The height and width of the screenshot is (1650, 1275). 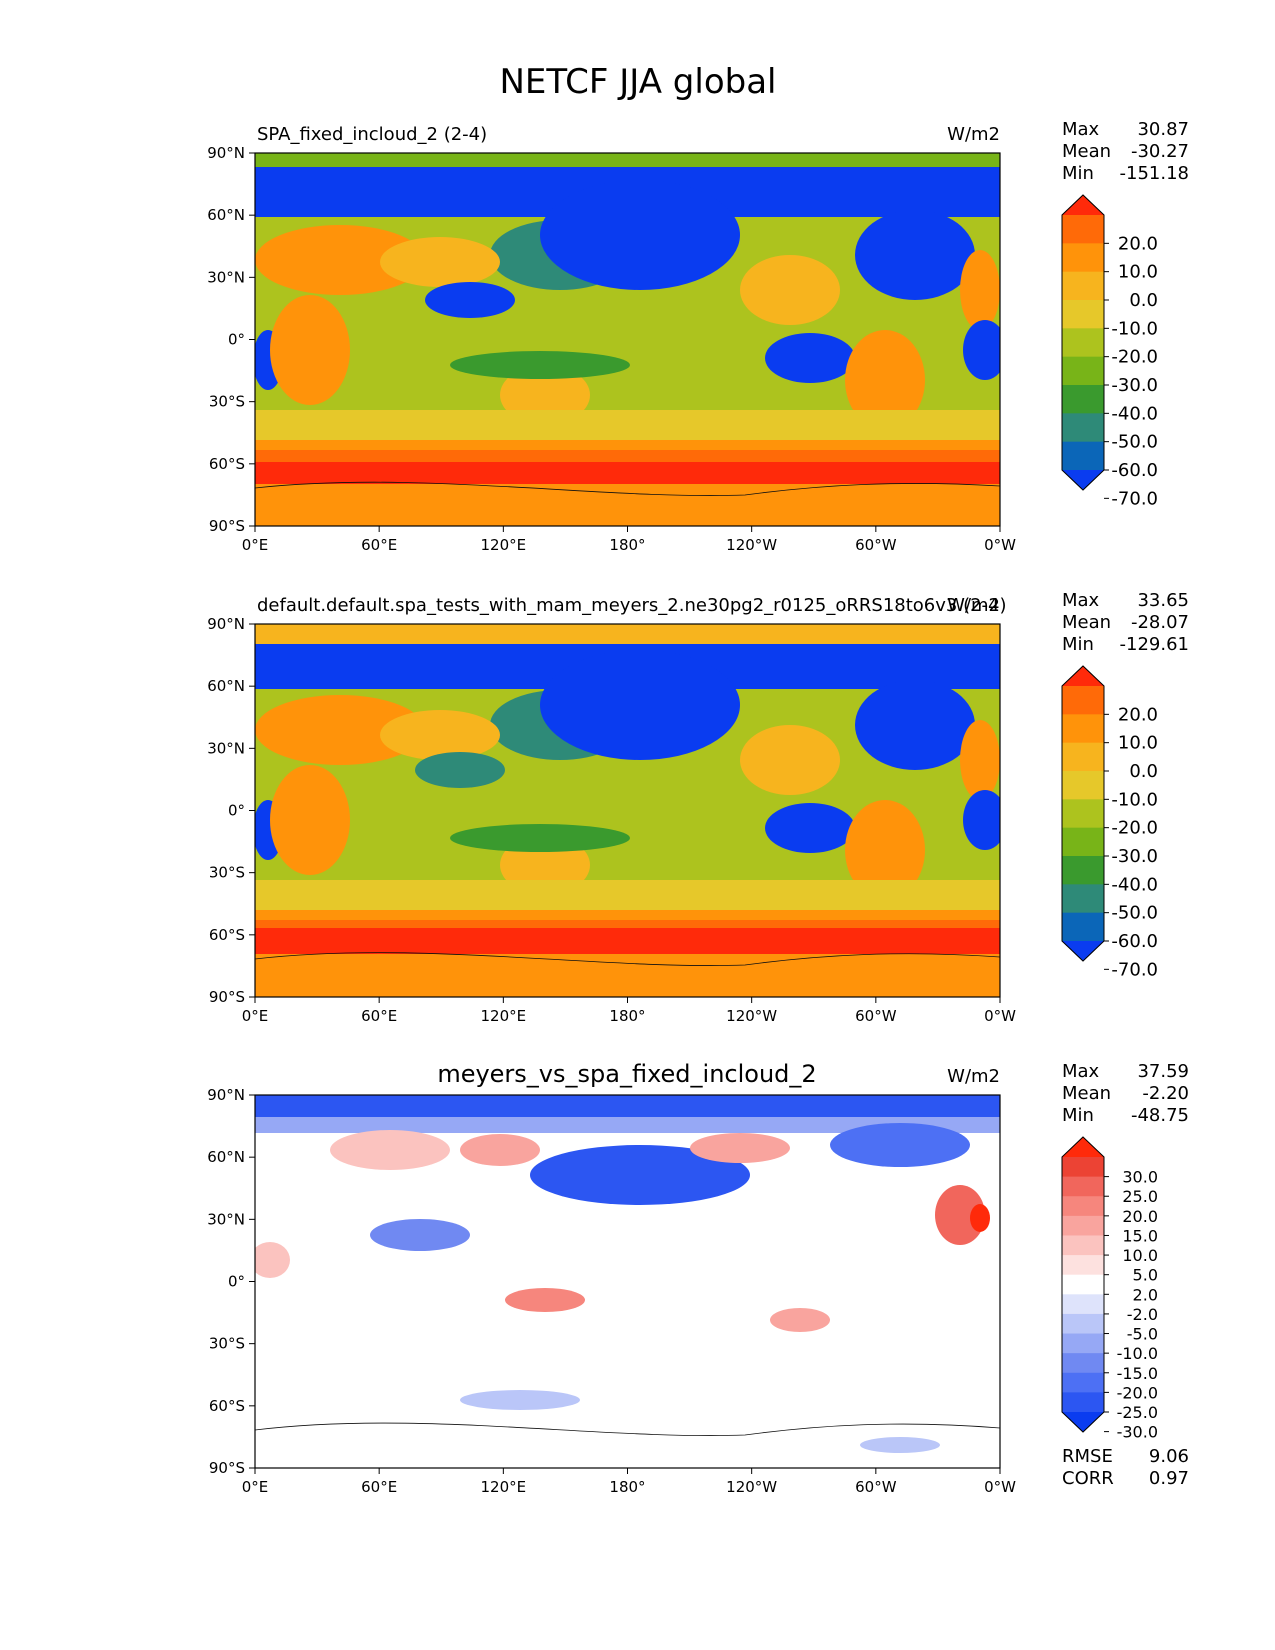 What do you see at coordinates (1081, 600) in the screenshot?
I see `panel-2-max-label: Max` at bounding box center [1081, 600].